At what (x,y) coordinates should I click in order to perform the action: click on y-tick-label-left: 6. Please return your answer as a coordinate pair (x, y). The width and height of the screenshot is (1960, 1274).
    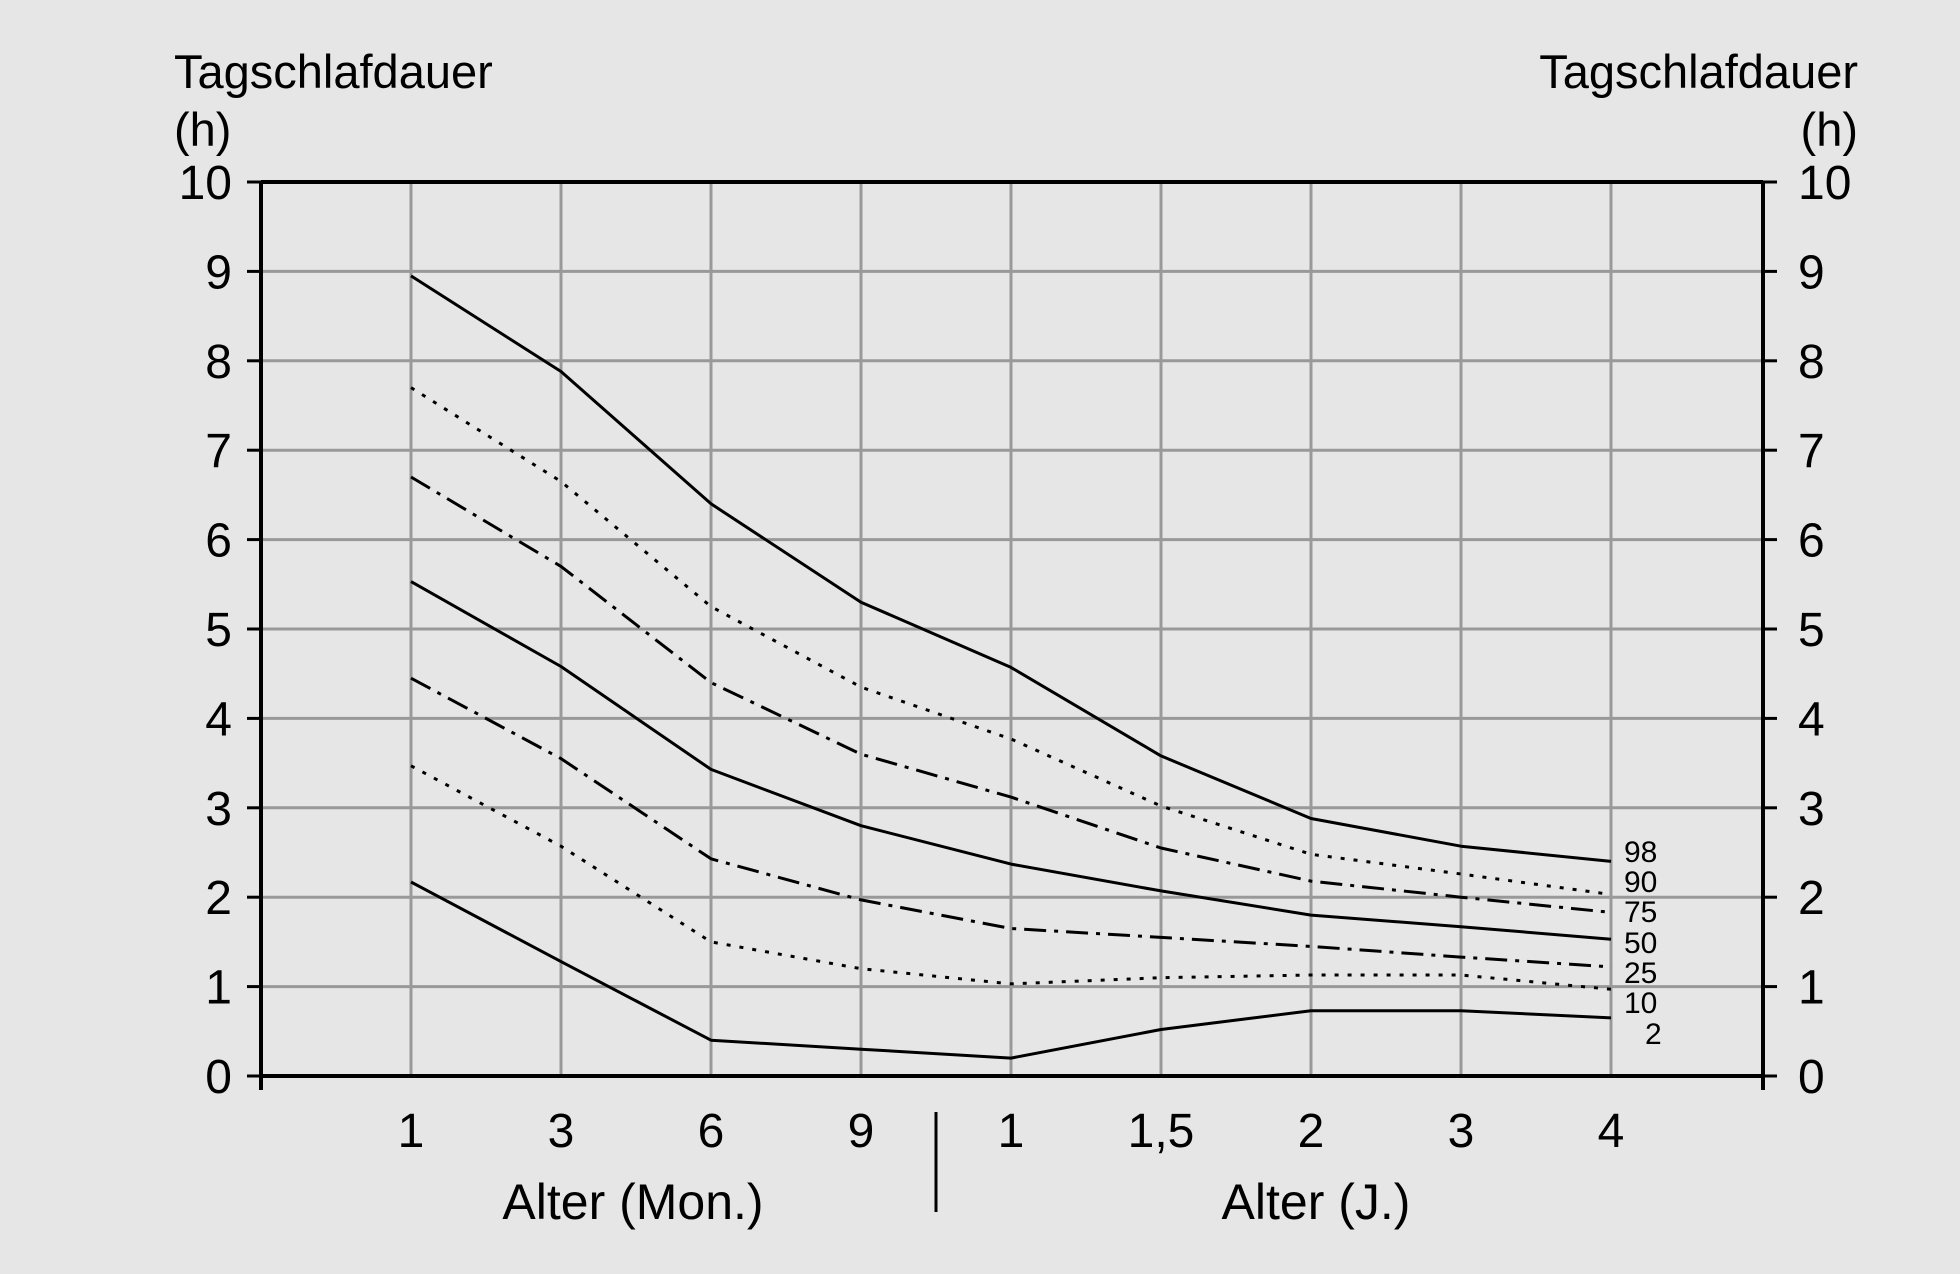
    Looking at the image, I should click on (218, 541).